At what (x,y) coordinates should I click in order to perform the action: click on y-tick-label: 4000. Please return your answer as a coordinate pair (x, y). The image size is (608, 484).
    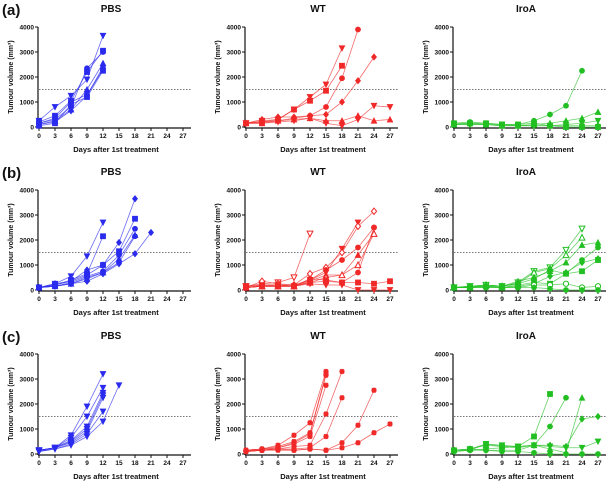
    Looking at the image, I should click on (234, 191).